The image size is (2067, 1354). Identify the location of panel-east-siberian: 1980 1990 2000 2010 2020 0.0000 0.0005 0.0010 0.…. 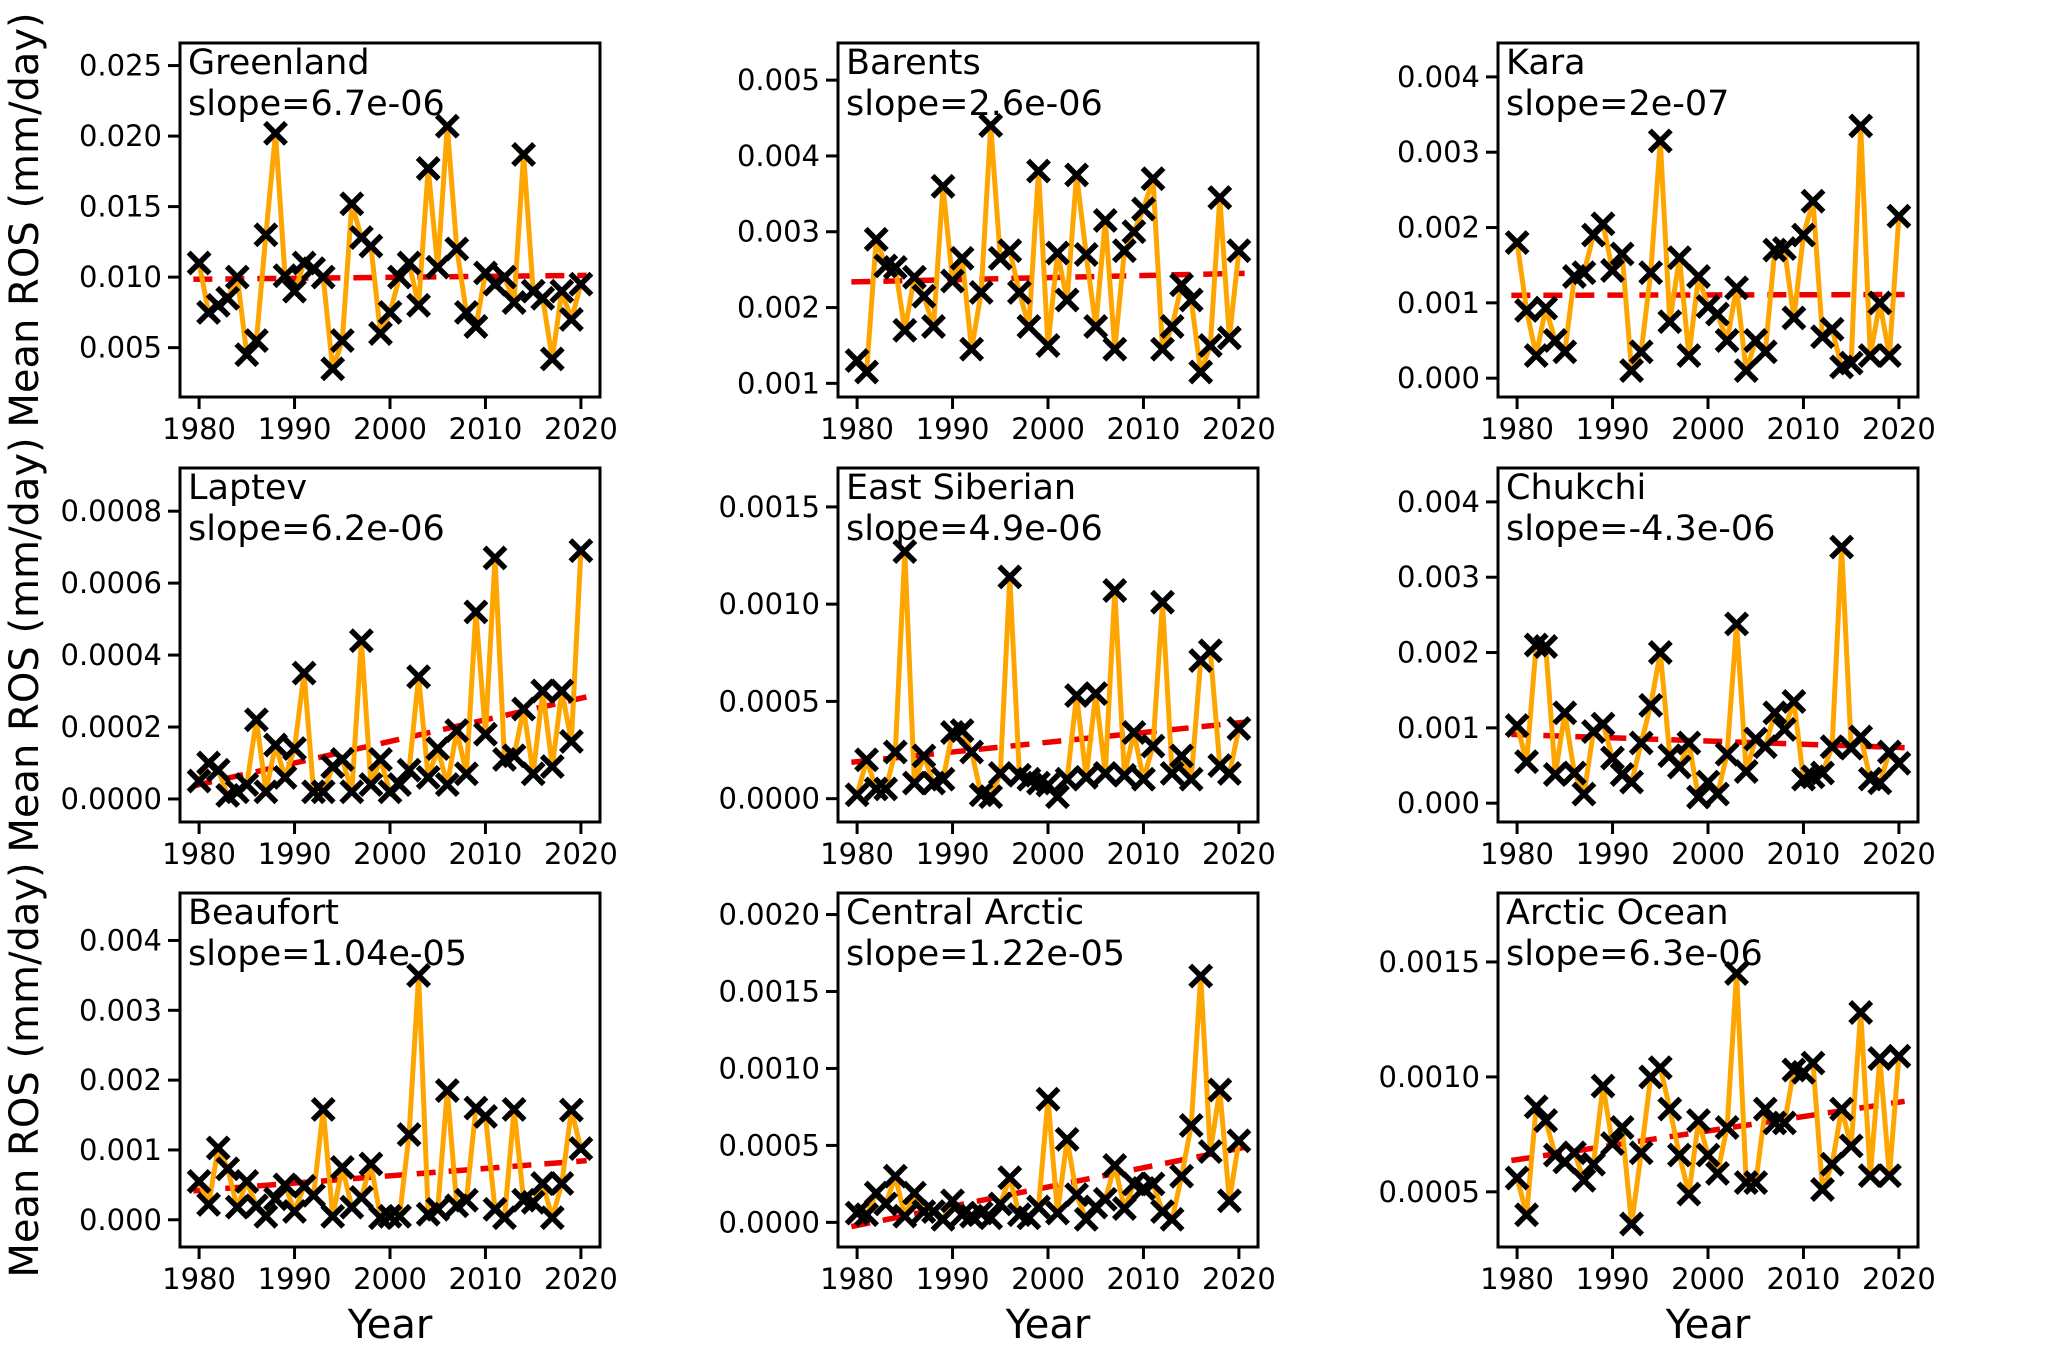
(997, 668).